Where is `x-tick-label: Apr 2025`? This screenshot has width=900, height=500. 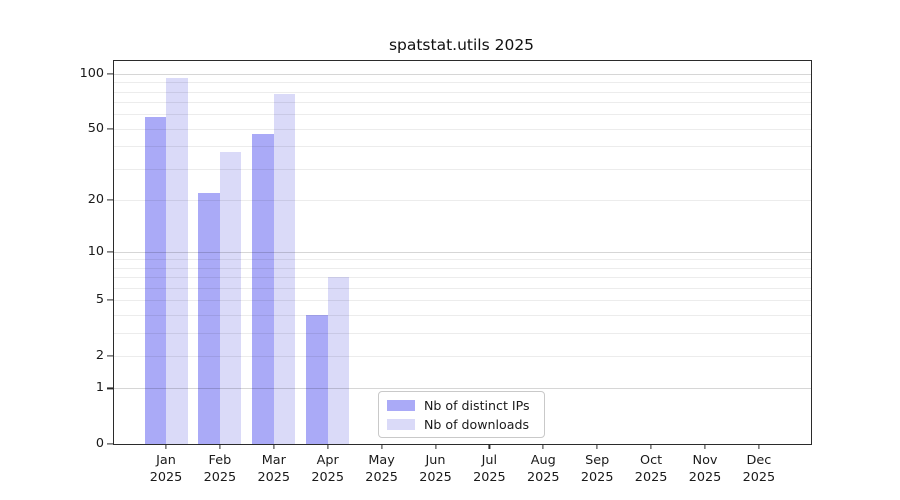 x-tick-label: Apr 2025 is located at coordinates (328, 469).